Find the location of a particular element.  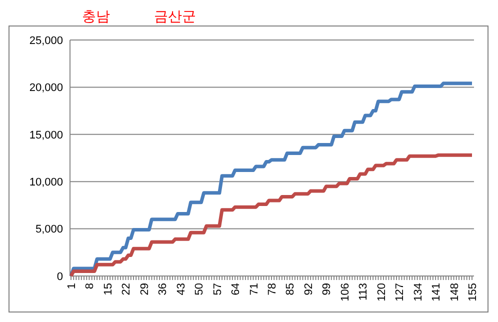

x-tick-label: 29 is located at coordinates (144, 289).